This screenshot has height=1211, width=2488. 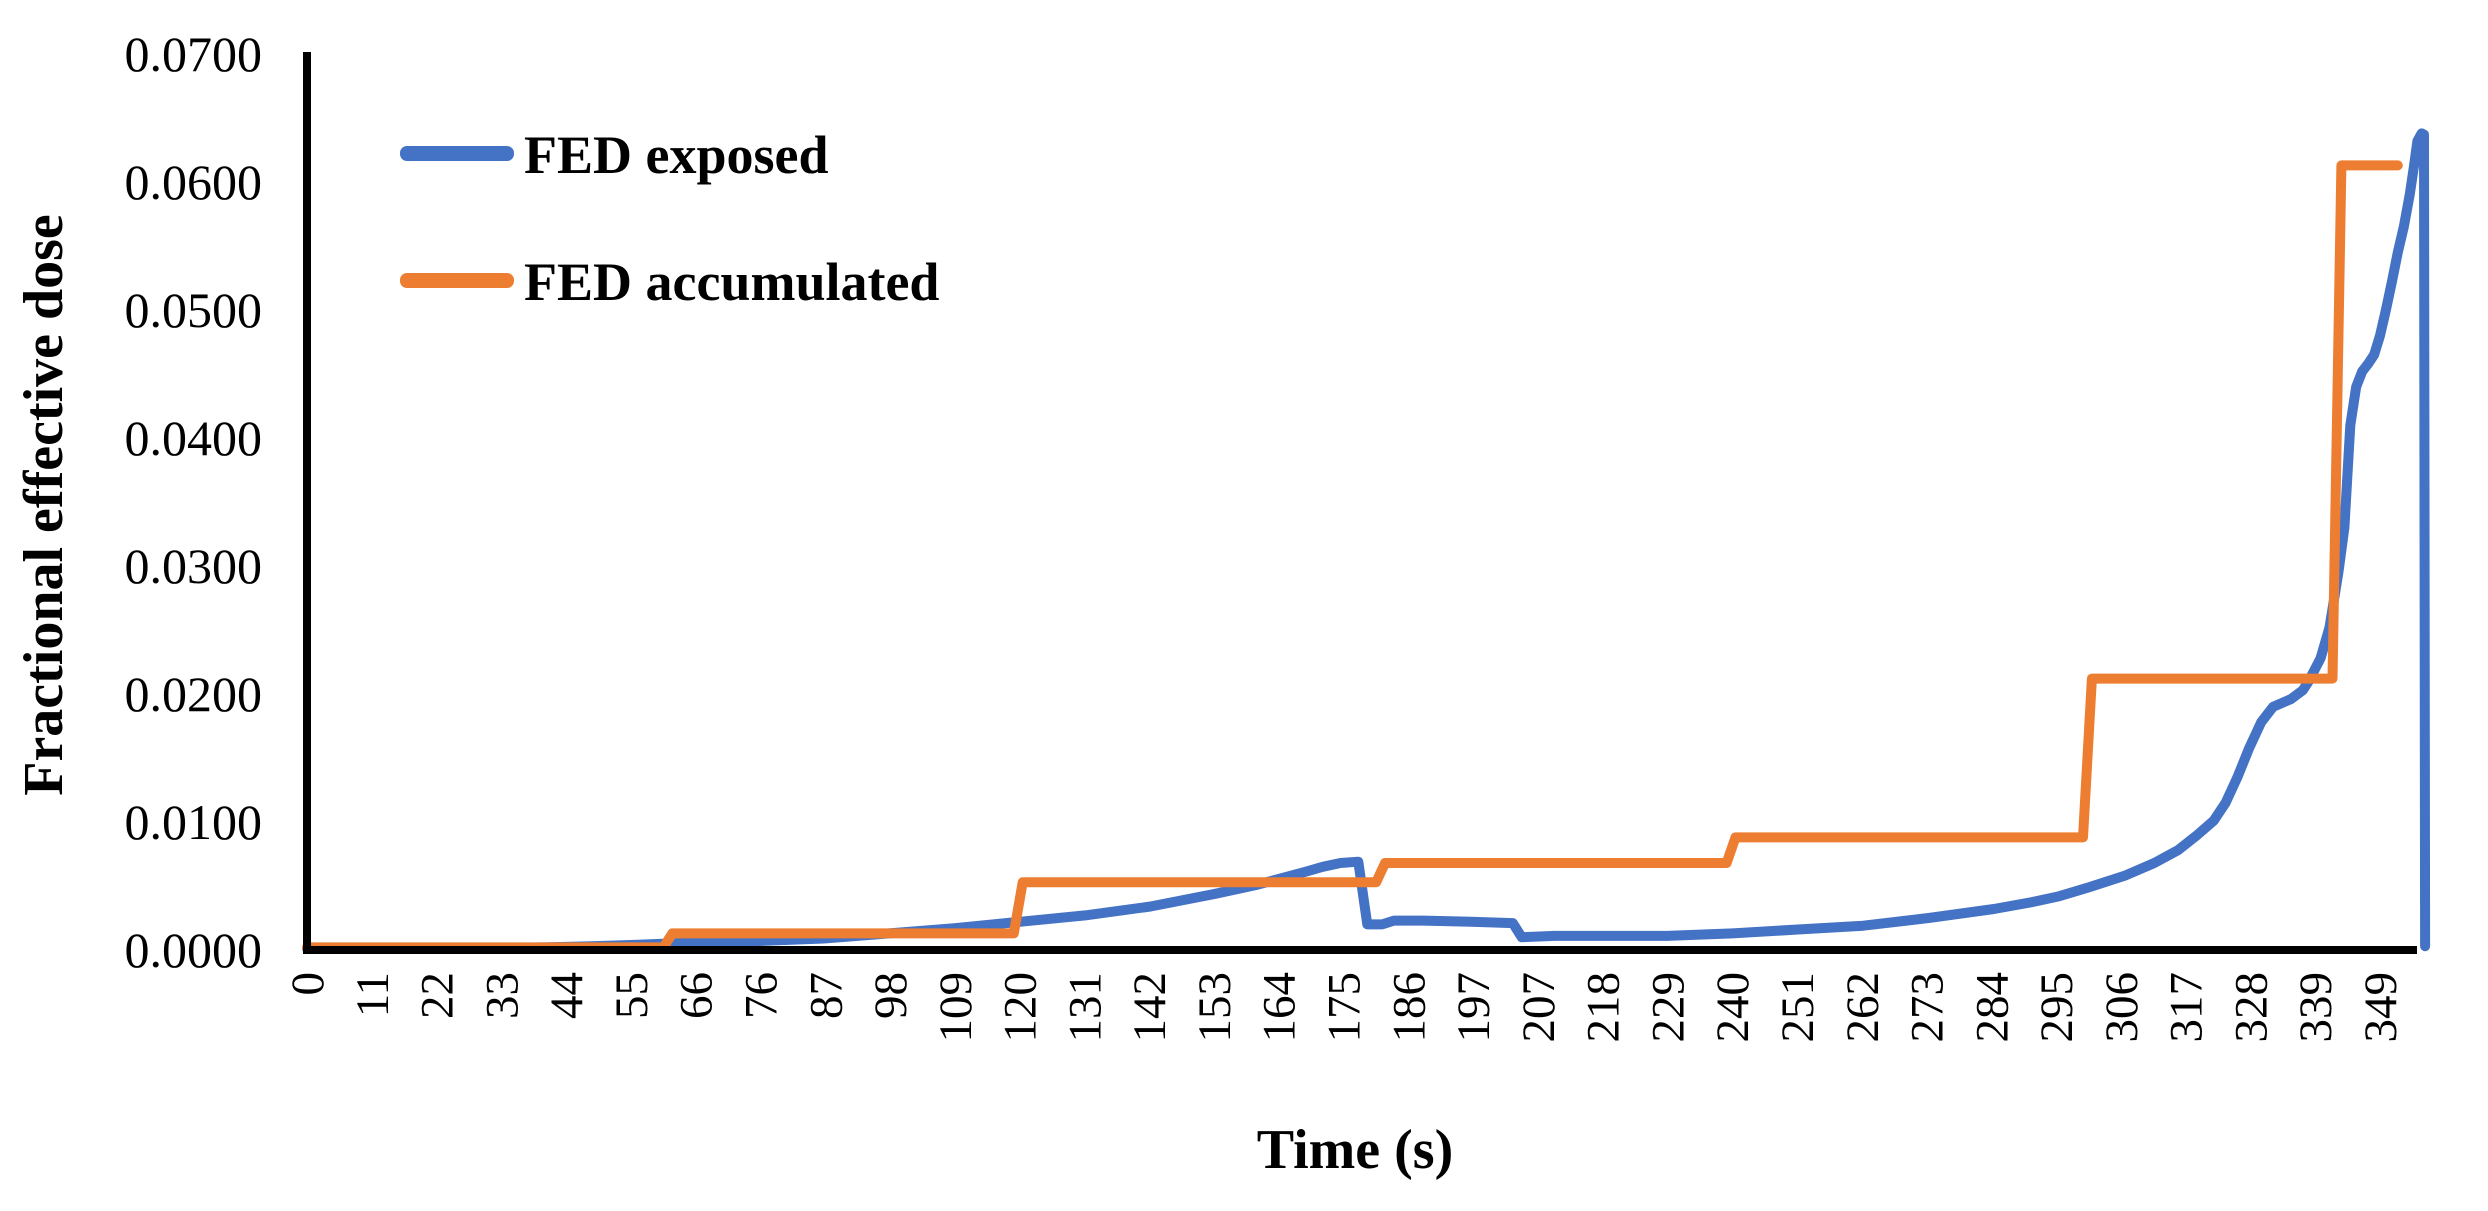 I want to click on x-tick-label: 197, so click(x=1474, y=1007).